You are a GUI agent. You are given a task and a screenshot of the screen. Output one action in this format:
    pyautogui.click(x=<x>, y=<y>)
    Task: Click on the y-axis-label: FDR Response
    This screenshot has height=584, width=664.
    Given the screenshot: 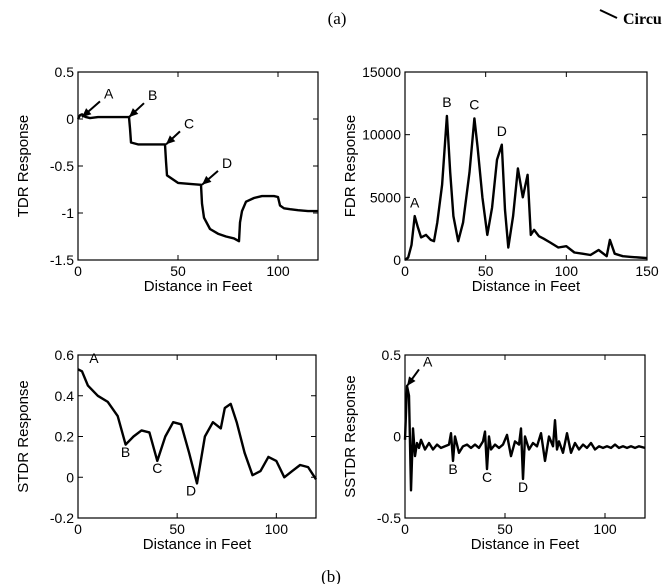 What is the action you would take?
    pyautogui.click(x=350, y=166)
    